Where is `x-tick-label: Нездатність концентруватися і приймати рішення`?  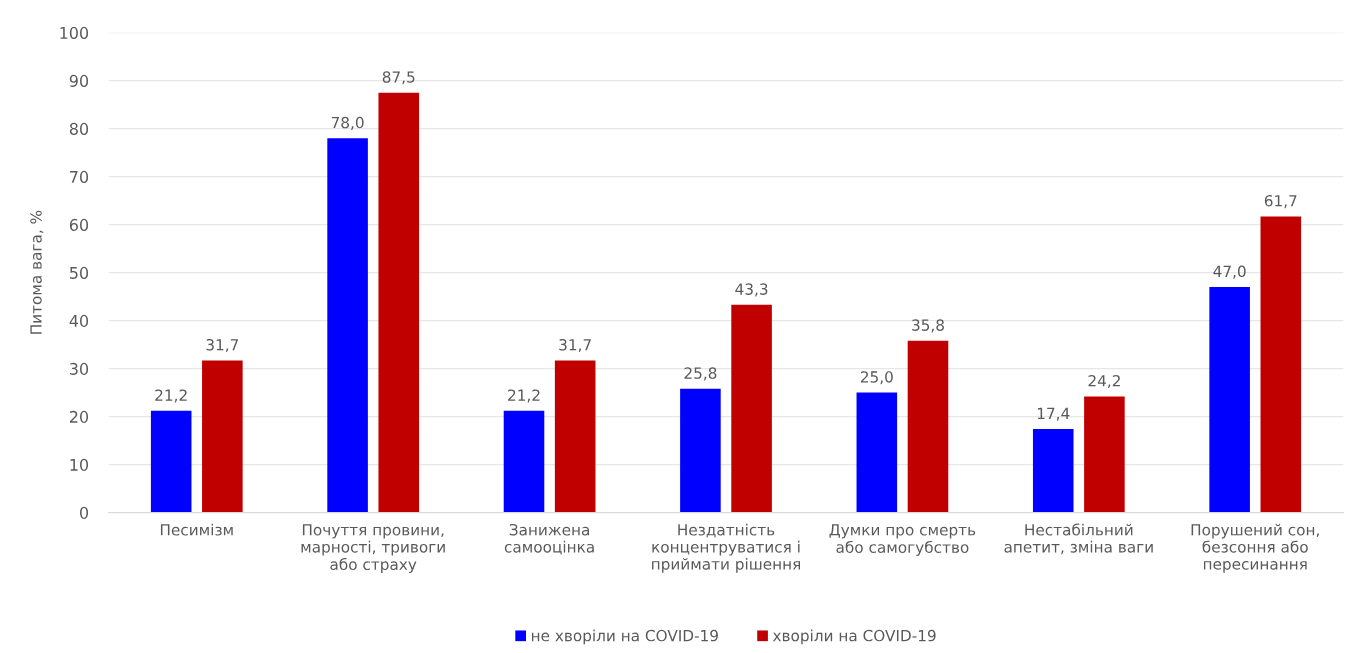 x-tick-label: Нездатність концентруватися і приймати рішення is located at coordinates (726, 548).